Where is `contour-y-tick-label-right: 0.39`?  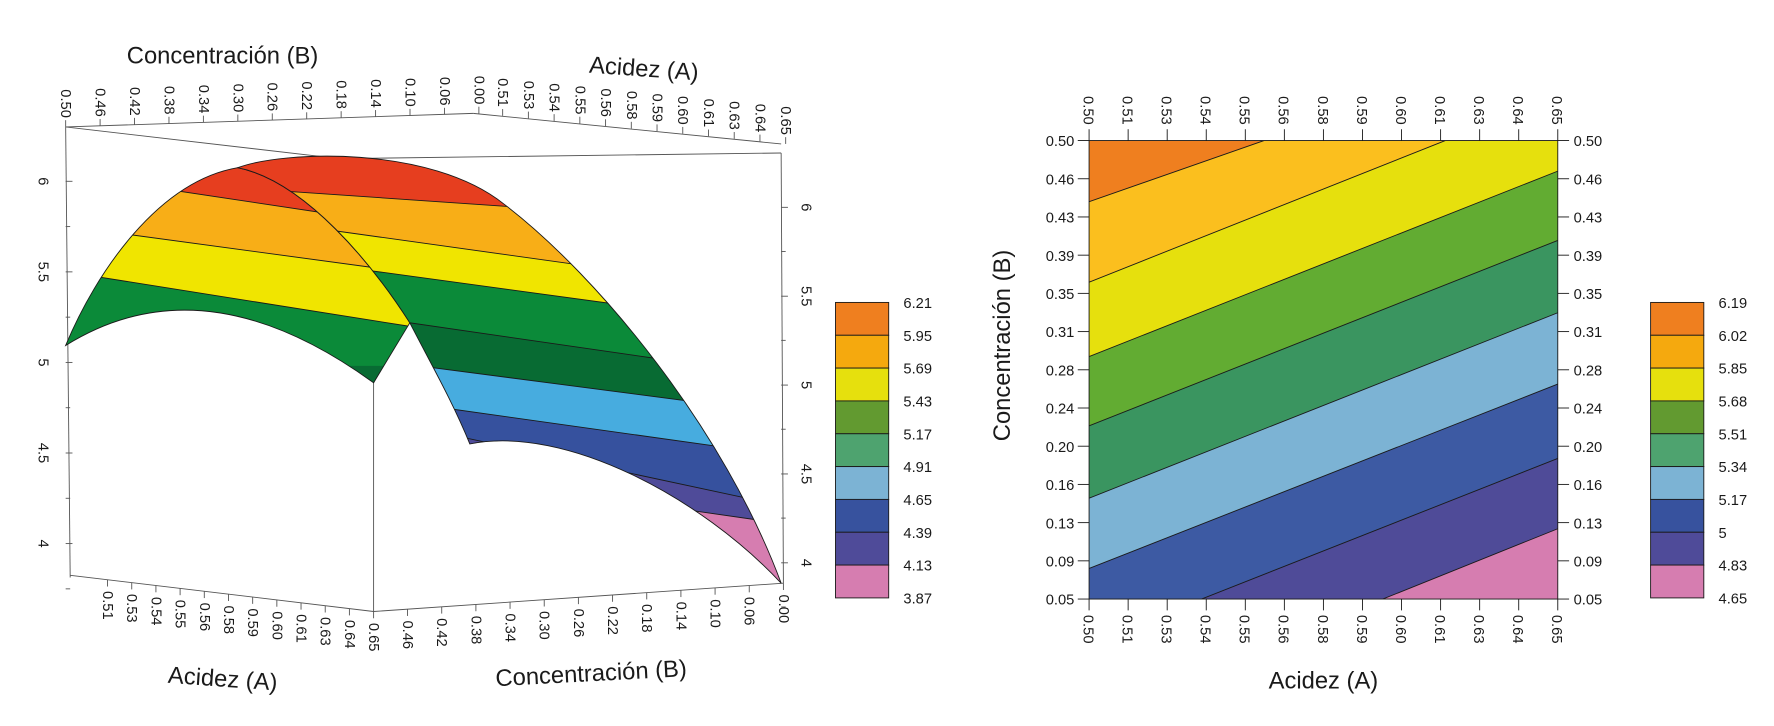 contour-y-tick-label-right: 0.39 is located at coordinates (1588, 257).